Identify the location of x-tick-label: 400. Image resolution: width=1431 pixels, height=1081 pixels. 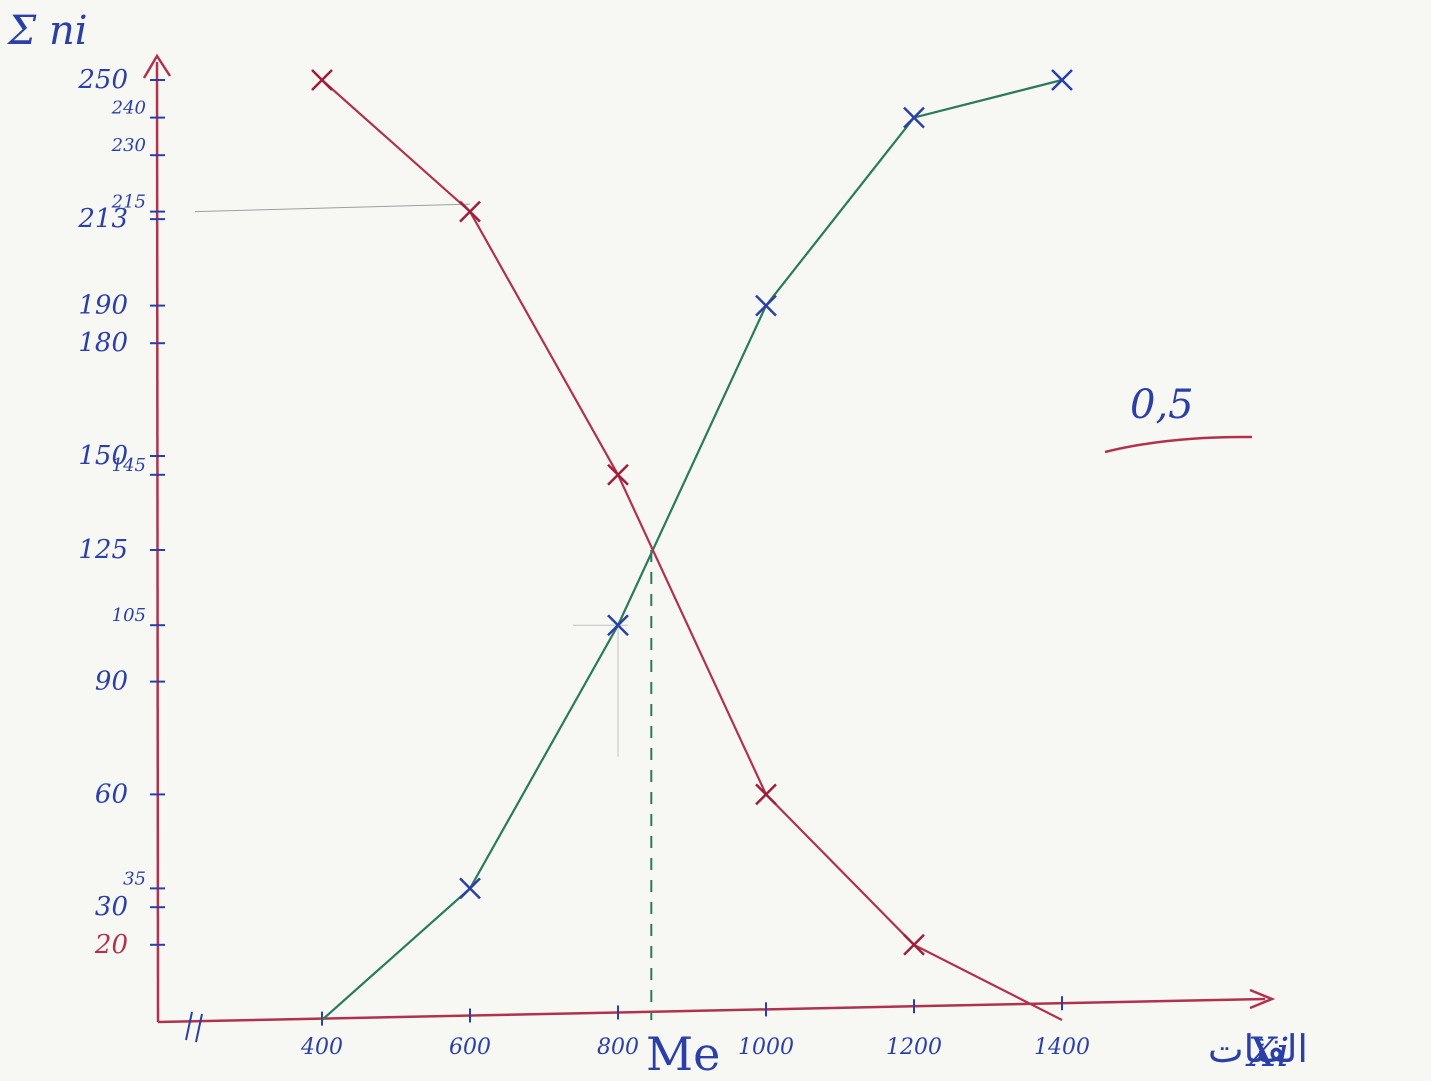
(321, 1047).